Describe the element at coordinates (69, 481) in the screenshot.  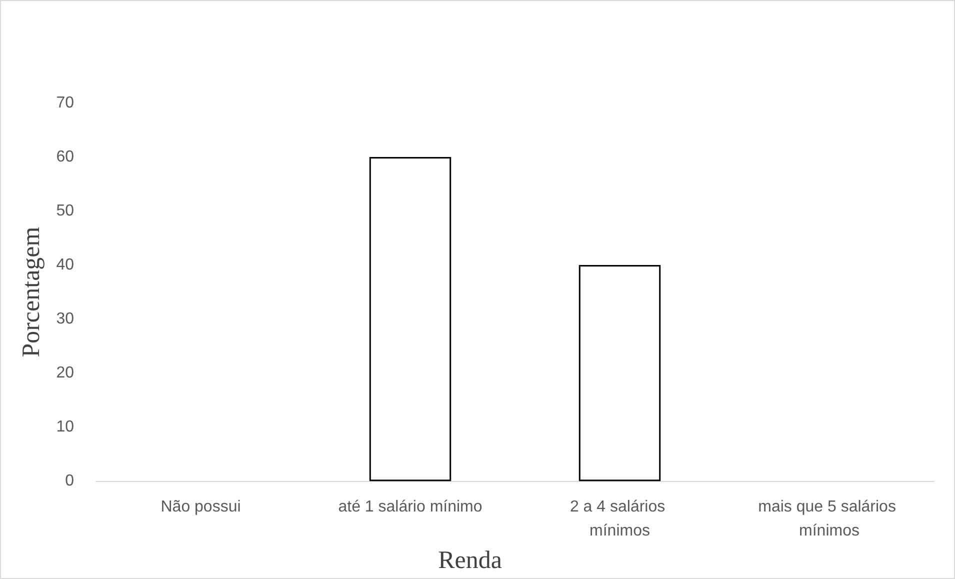
I see `y-tick-label: 0` at that location.